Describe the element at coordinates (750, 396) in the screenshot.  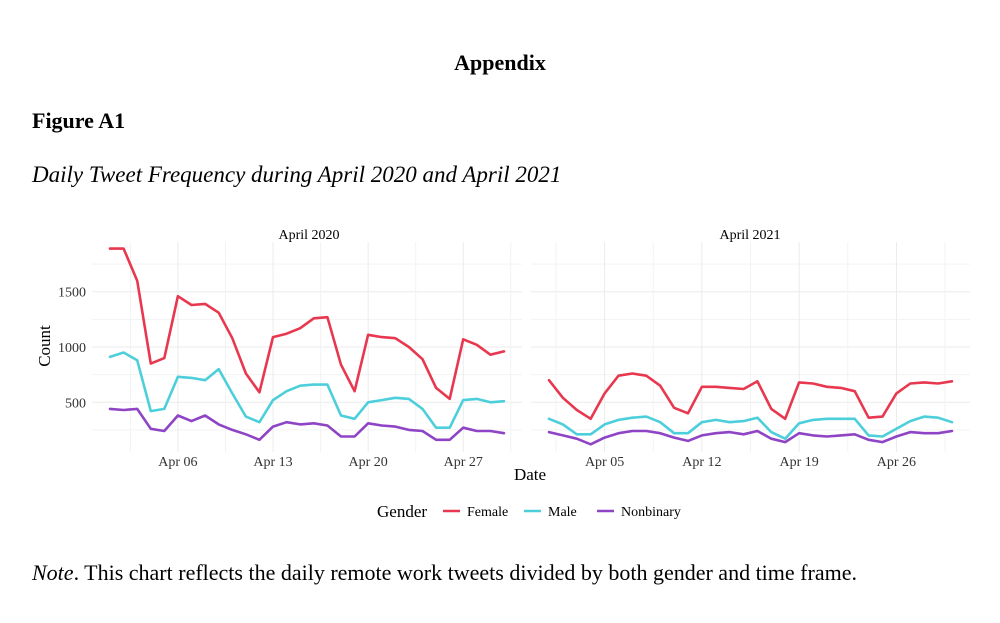
I see `panel-2021-series-female` at that location.